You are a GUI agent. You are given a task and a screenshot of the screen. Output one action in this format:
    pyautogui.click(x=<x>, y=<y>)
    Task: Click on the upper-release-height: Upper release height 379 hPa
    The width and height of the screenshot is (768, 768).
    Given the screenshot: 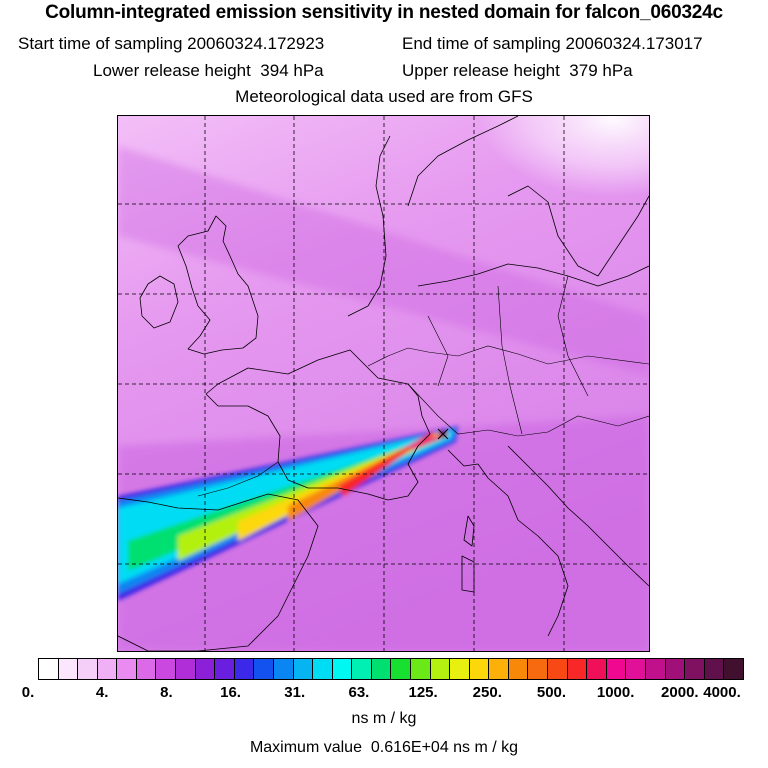 What is the action you would take?
    pyautogui.click(x=517, y=71)
    